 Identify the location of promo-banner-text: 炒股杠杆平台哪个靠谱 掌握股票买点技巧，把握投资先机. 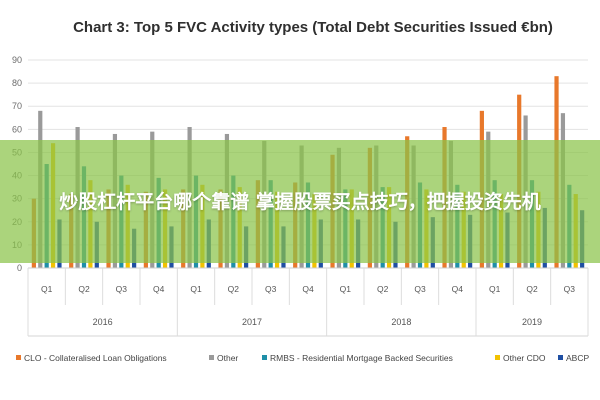
(300, 201).